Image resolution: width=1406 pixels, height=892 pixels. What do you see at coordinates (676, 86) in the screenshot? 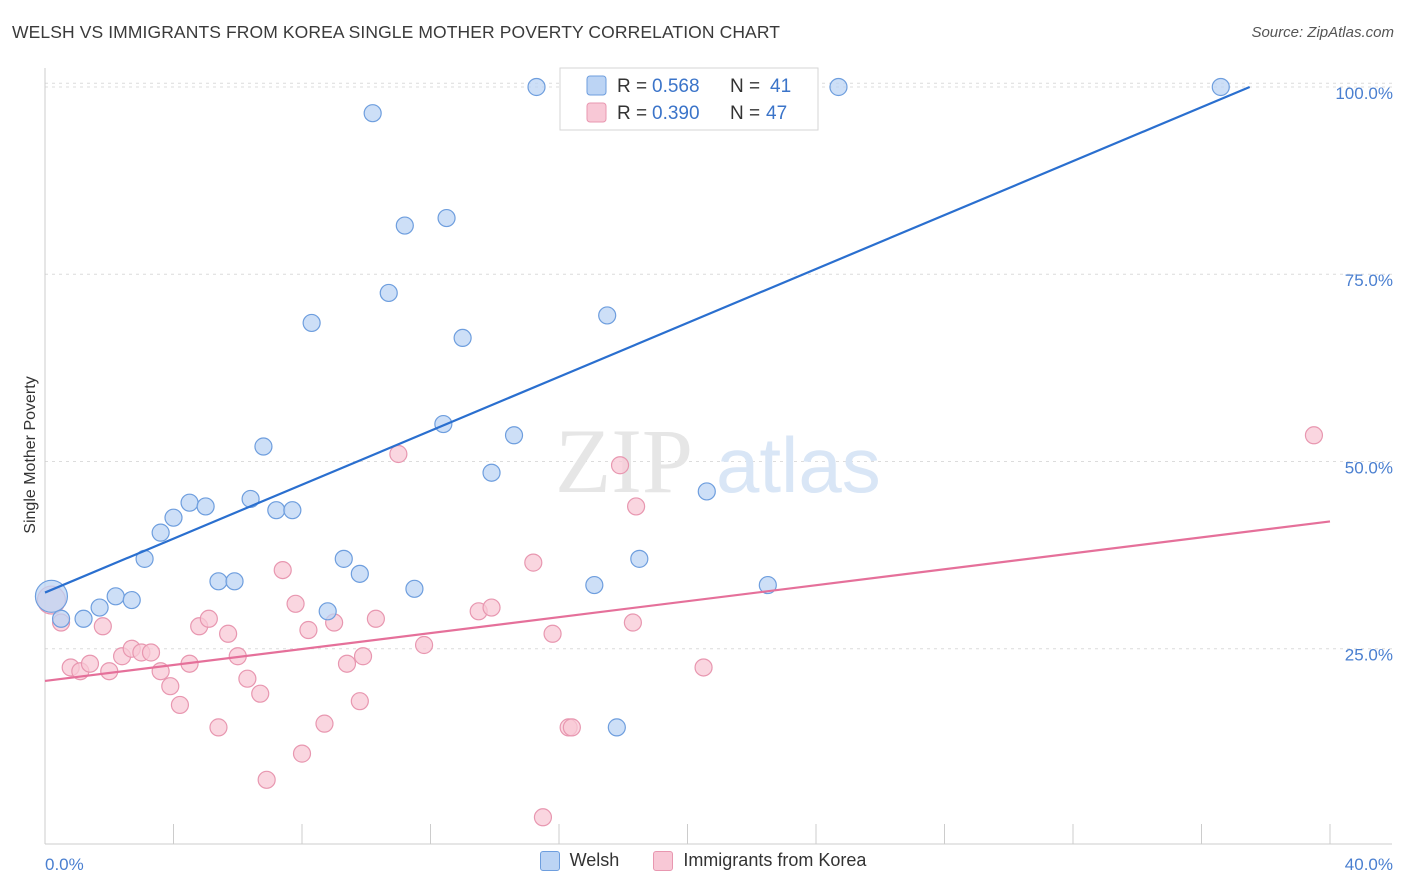
I see `stats-r-value-welsh: 0.568` at bounding box center [676, 86].